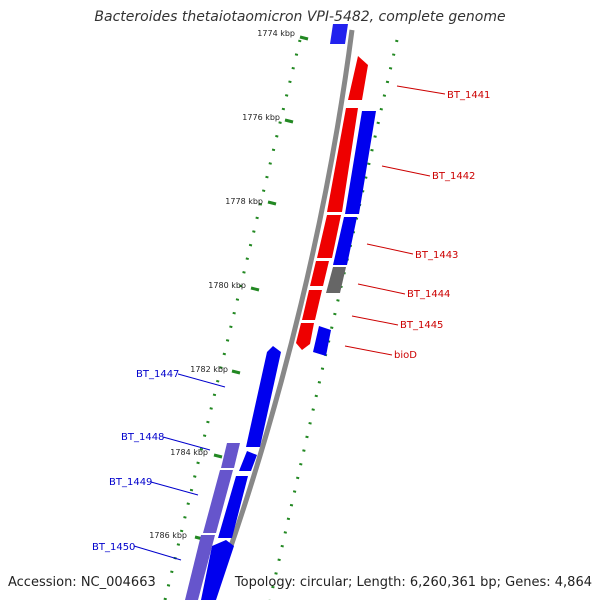 The image size is (600, 600). What do you see at coordinates (142, 437) in the screenshot?
I see `gene-label-bt1448: BT_1448` at bounding box center [142, 437].